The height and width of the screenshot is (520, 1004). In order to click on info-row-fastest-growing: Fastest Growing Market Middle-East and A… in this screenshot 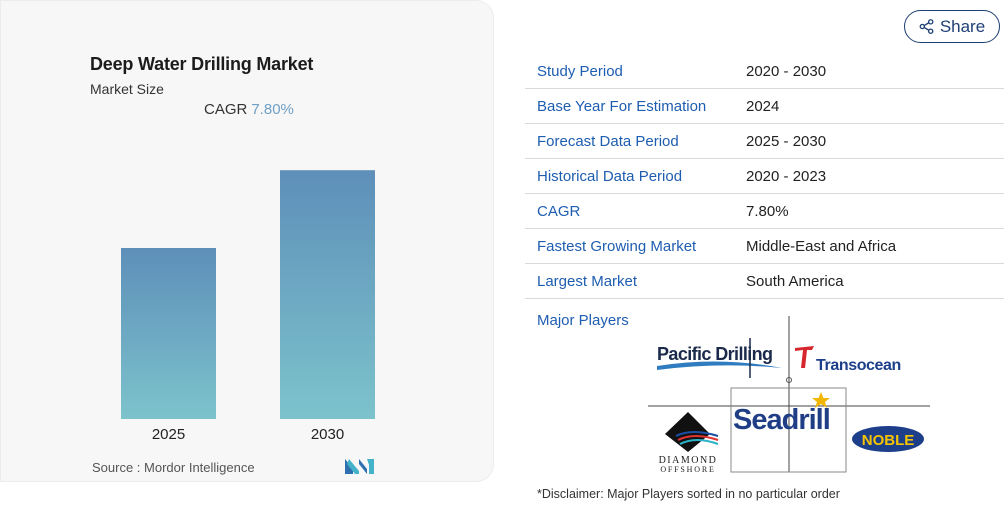, I will do `click(764, 246)`.